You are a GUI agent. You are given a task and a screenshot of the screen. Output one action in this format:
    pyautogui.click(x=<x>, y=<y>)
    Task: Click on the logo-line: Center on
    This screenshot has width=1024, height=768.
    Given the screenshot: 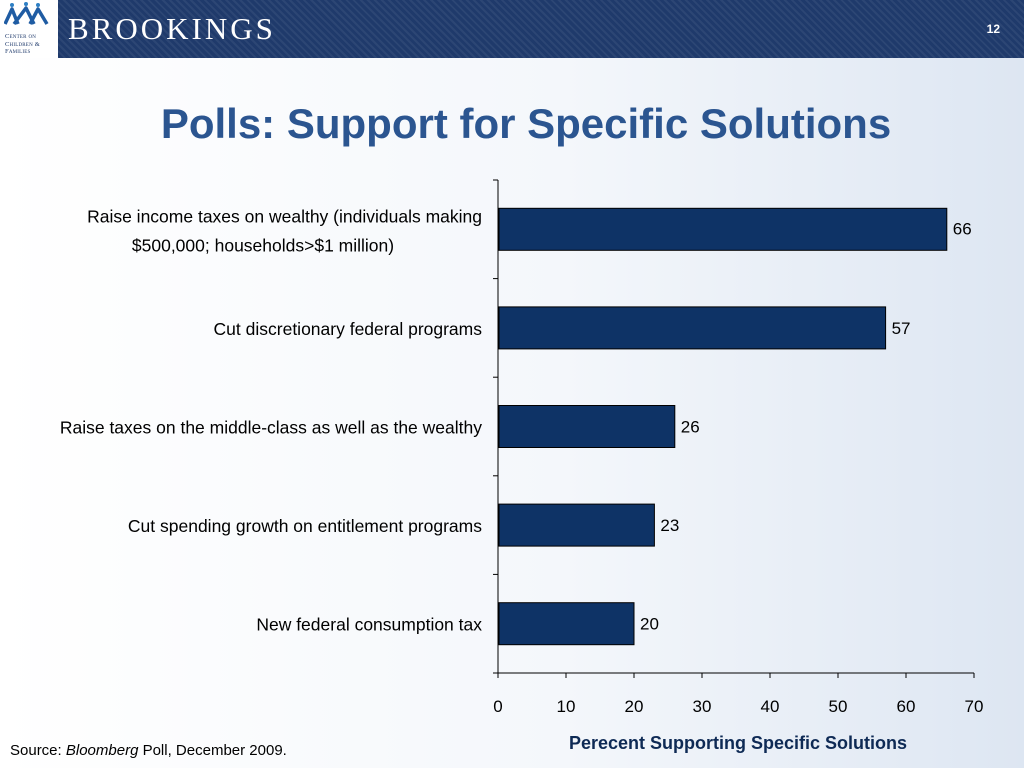 What is the action you would take?
    pyautogui.click(x=21, y=36)
    